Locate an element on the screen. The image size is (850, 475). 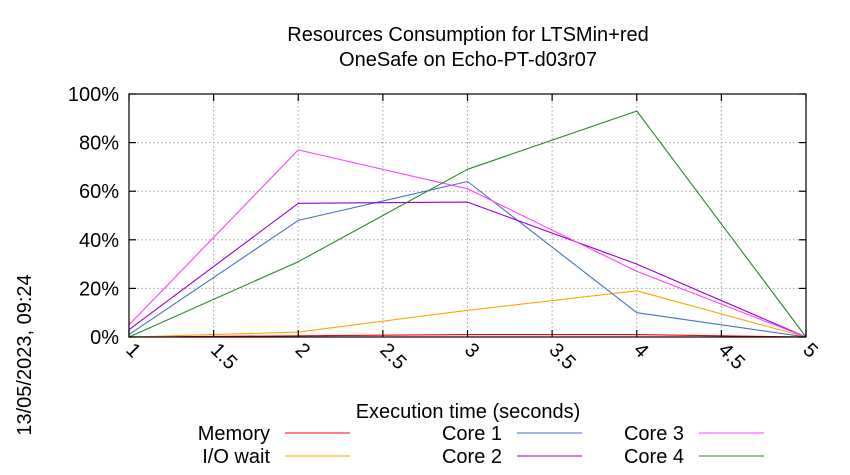
x-tick-label: 3 is located at coordinates (471, 350).